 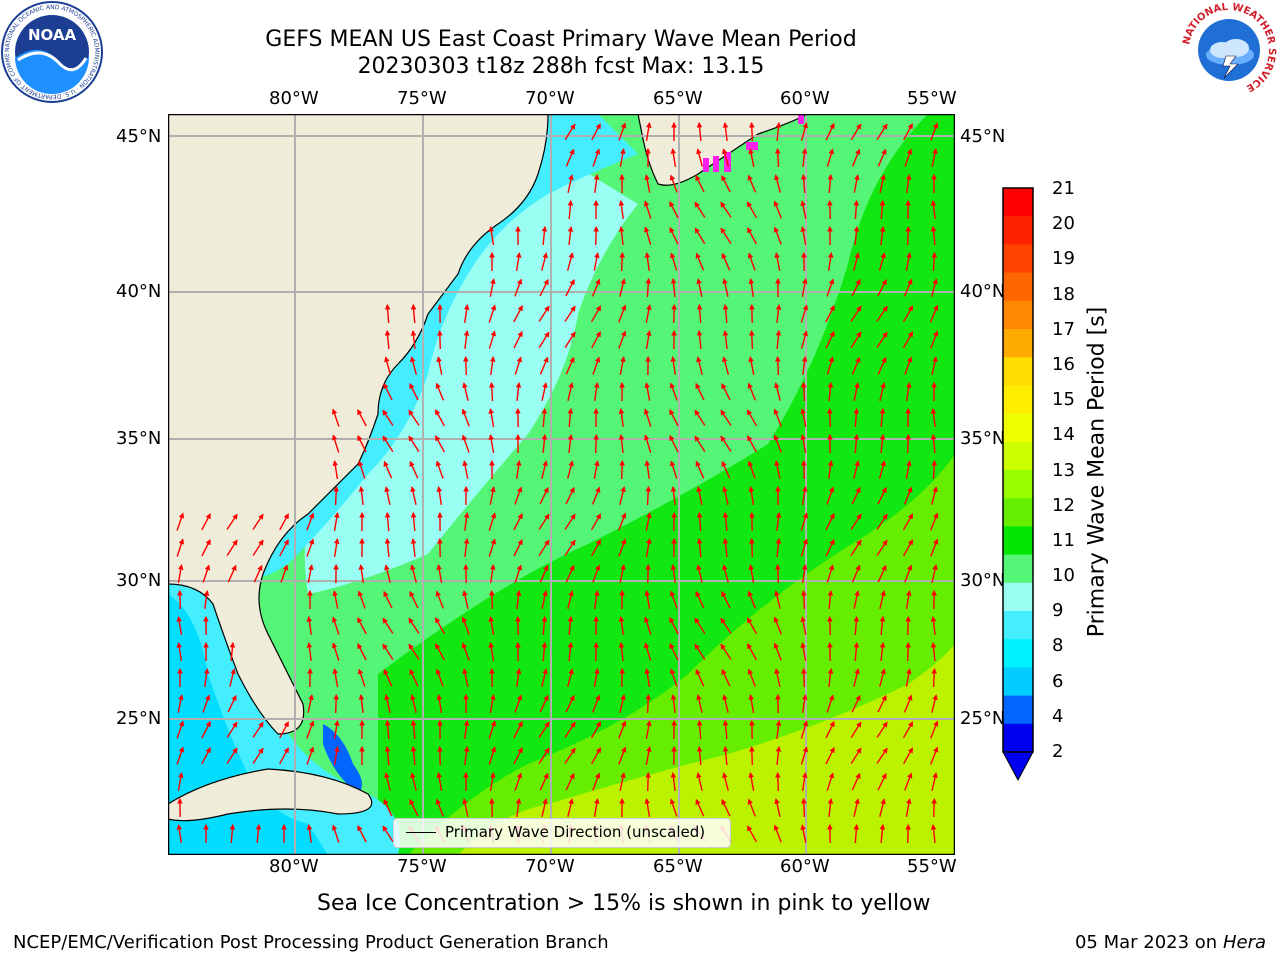 I want to click on lat-label-left-30n: 30°N, so click(x=139, y=580).